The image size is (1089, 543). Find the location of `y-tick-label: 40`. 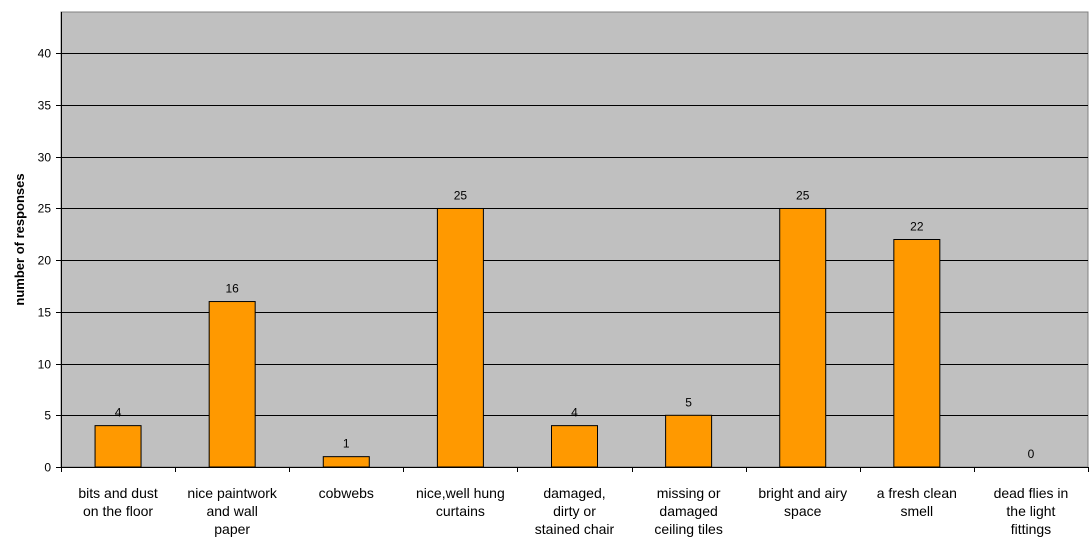

y-tick-label: 40 is located at coordinates (45, 54).